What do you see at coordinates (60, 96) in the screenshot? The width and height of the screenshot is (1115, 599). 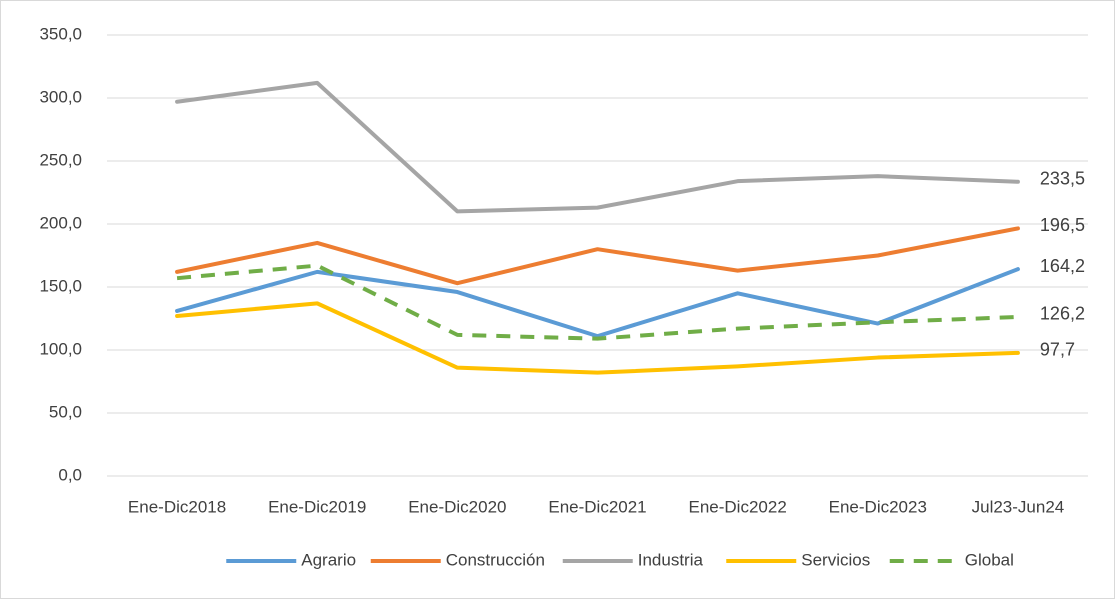 I see `y-tick-label: 300,0` at bounding box center [60, 96].